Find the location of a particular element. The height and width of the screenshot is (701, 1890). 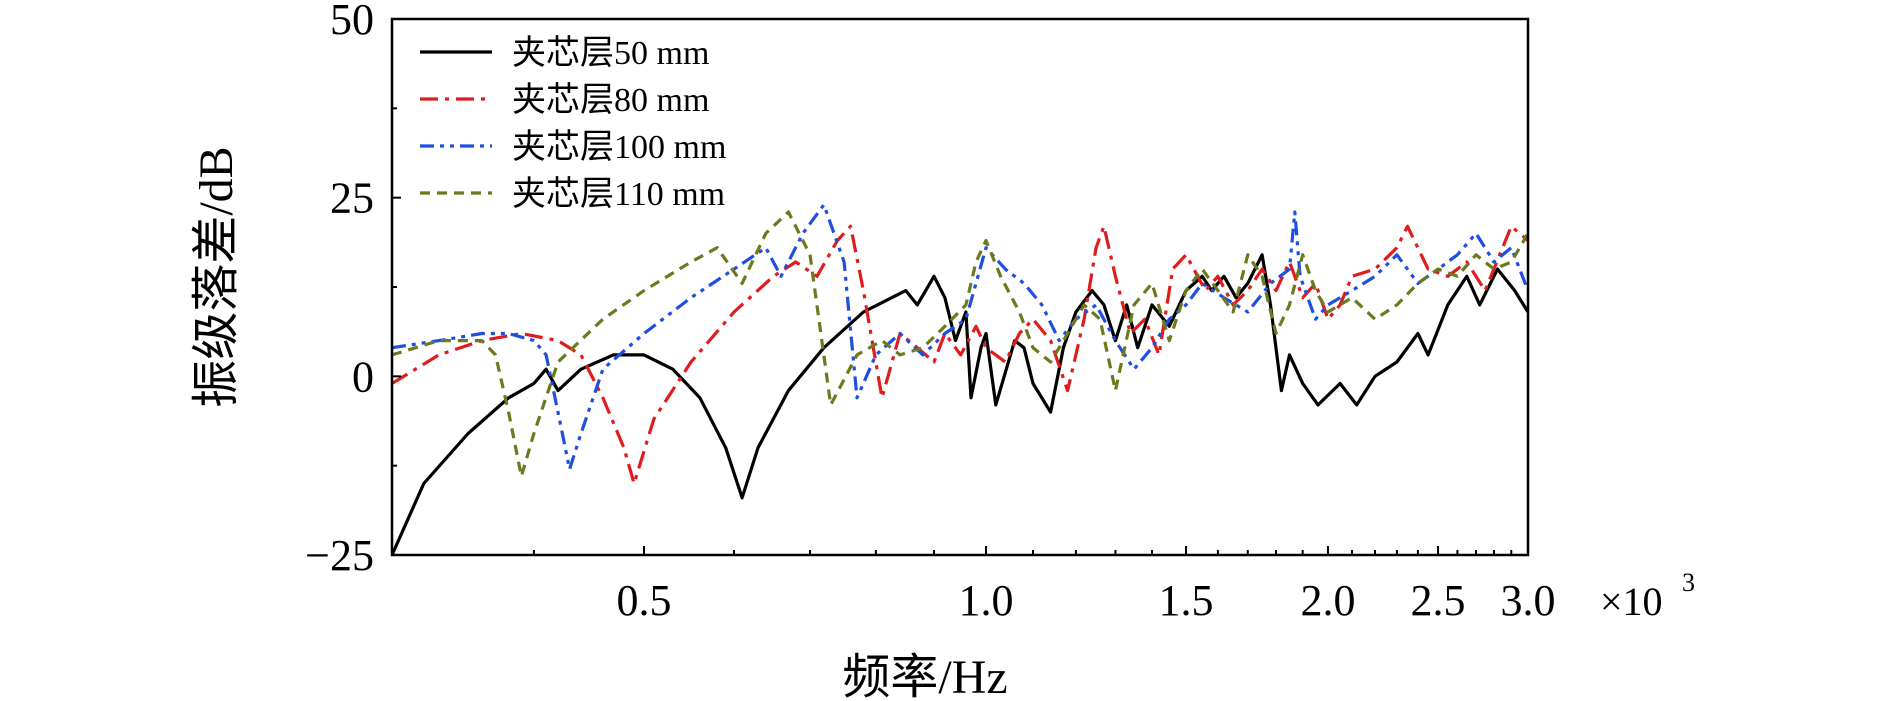

x-tick-label: 3.0 is located at coordinates (1528, 600).